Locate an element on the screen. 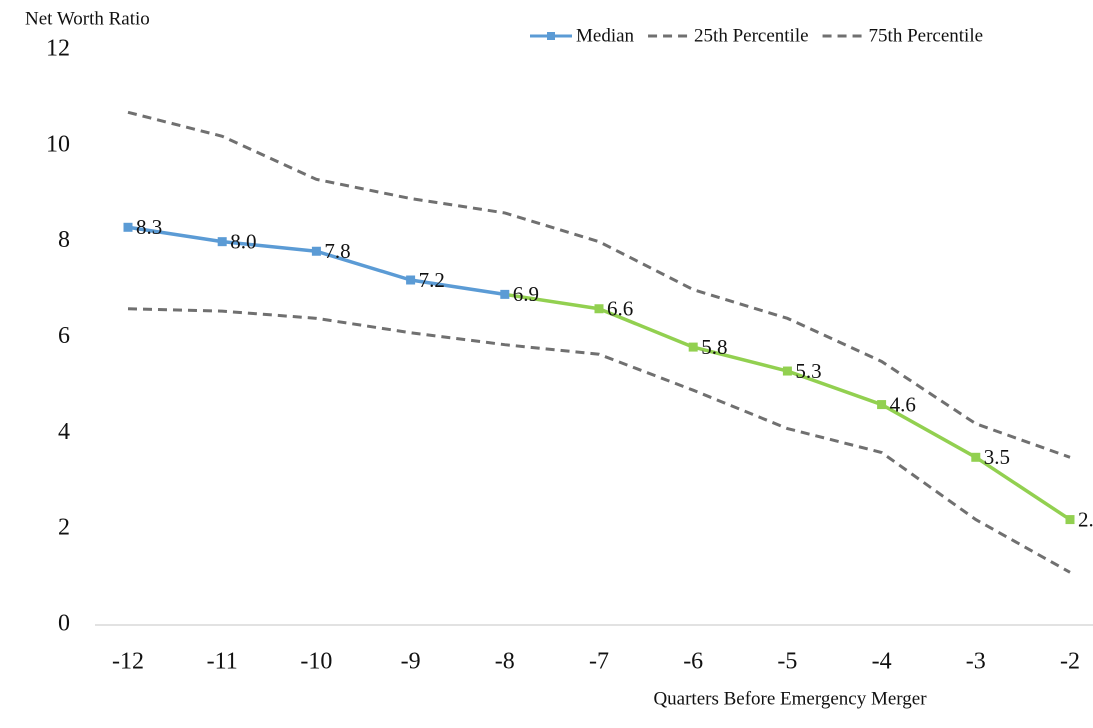 This screenshot has height=728, width=1093. data-label: 8.0 is located at coordinates (243, 241).